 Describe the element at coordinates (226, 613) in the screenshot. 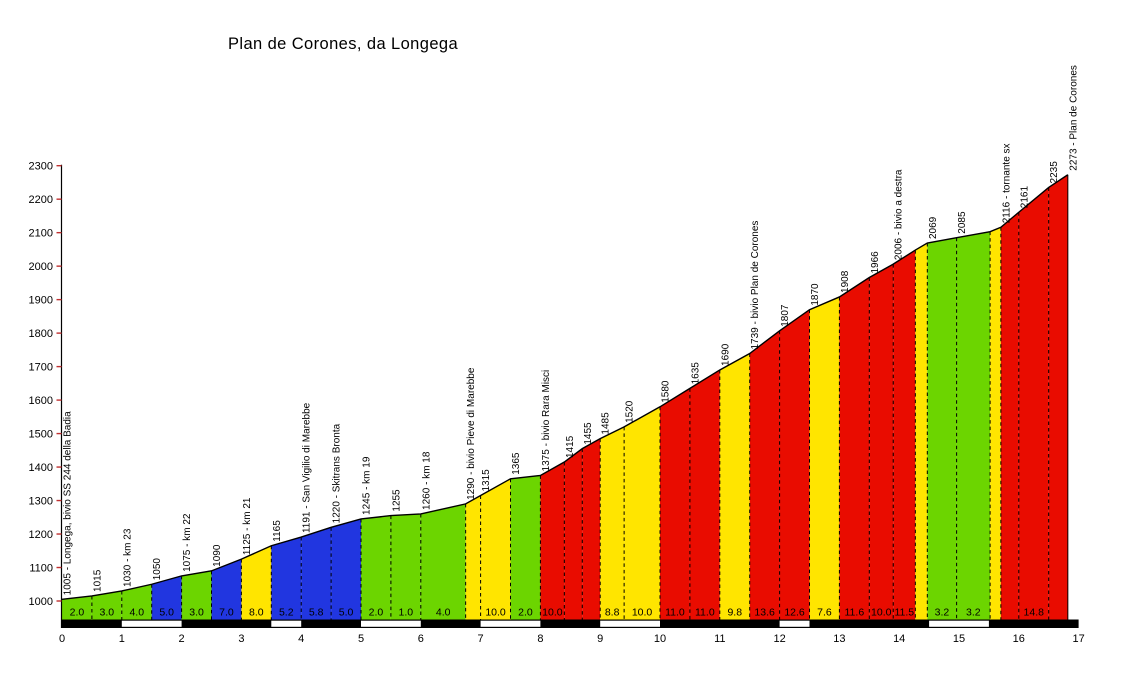

I see `gradient-label: 7.0` at that location.